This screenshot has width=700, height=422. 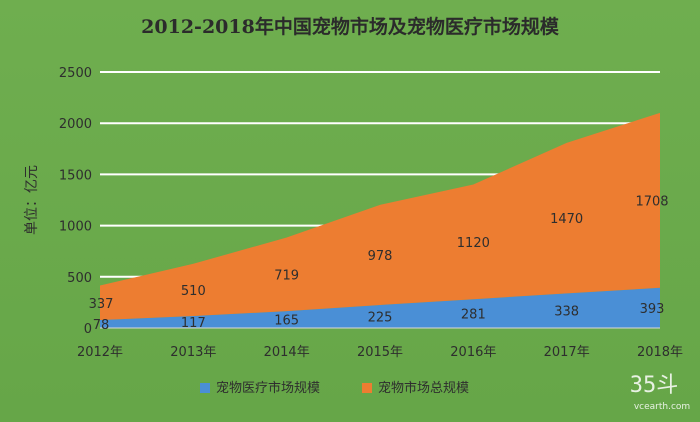 I want to click on watermark-logo: 35斗, so click(x=654, y=385).